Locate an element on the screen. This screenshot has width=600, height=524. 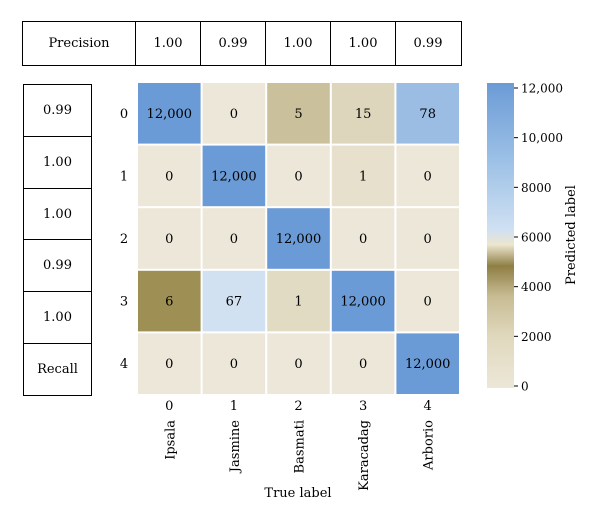
recall-table: 0.99 1.00 1.00 0.99 1.00 Recall is located at coordinates (57, 240).